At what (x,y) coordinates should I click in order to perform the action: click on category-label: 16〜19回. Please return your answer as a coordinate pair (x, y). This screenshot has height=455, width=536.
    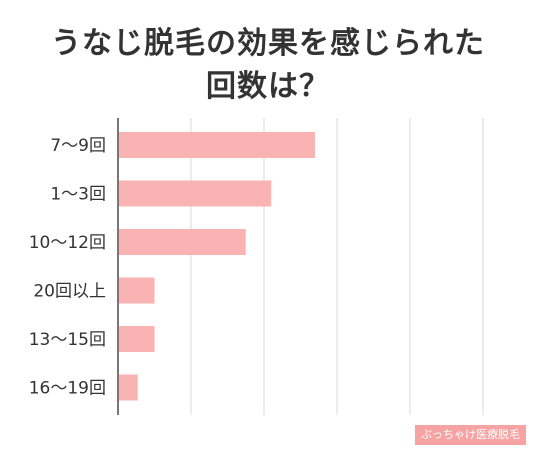
    Looking at the image, I should click on (67, 389).